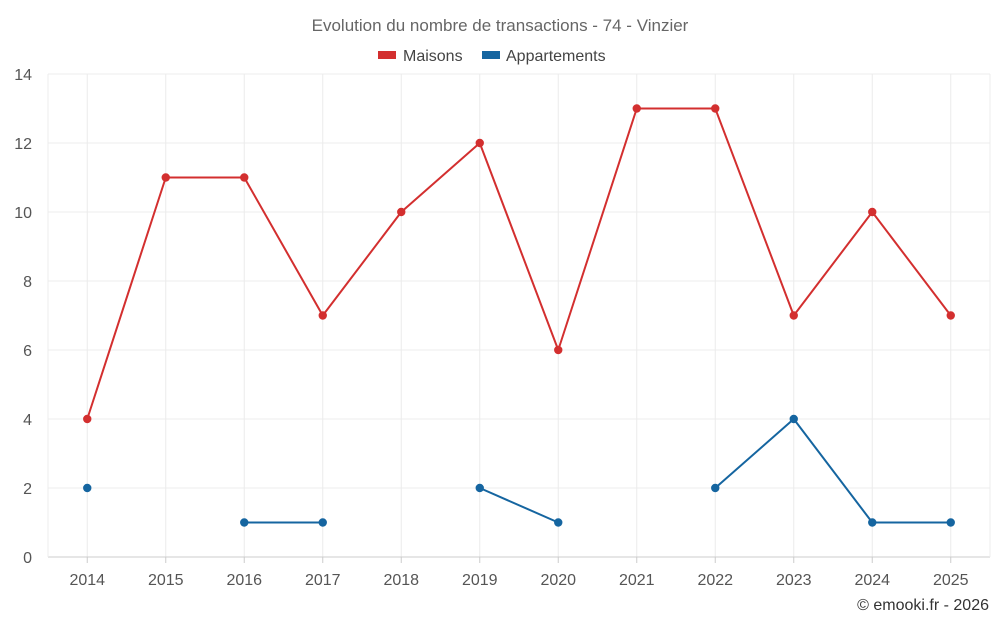 The height and width of the screenshot is (625, 1000). I want to click on x-tick-label: 2015, so click(166, 580).